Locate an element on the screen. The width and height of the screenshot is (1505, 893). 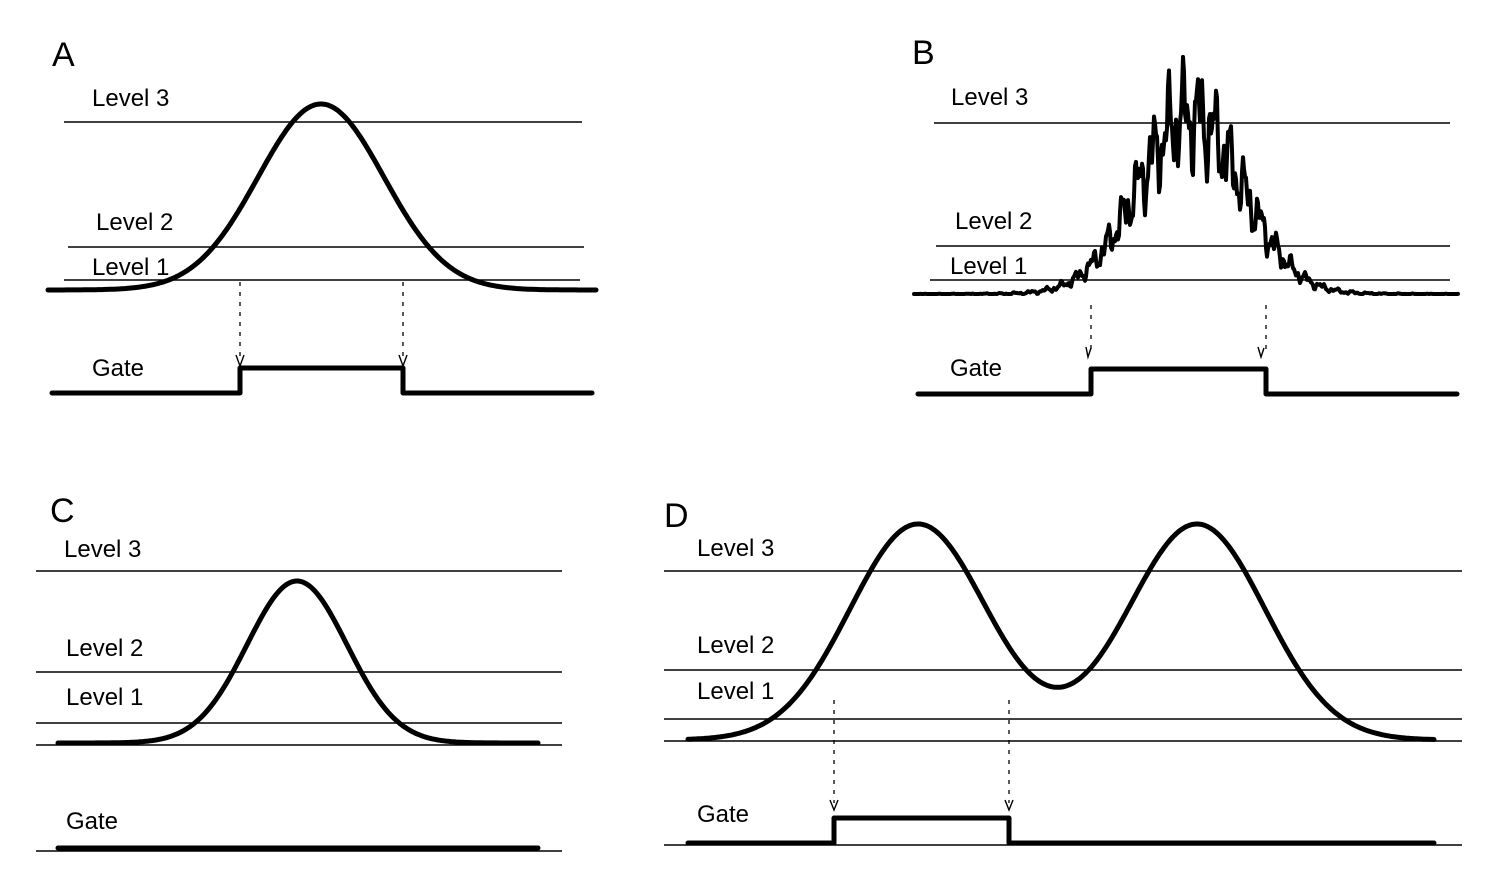
panel-a-level3-label: Level 3 is located at coordinates (130, 98).